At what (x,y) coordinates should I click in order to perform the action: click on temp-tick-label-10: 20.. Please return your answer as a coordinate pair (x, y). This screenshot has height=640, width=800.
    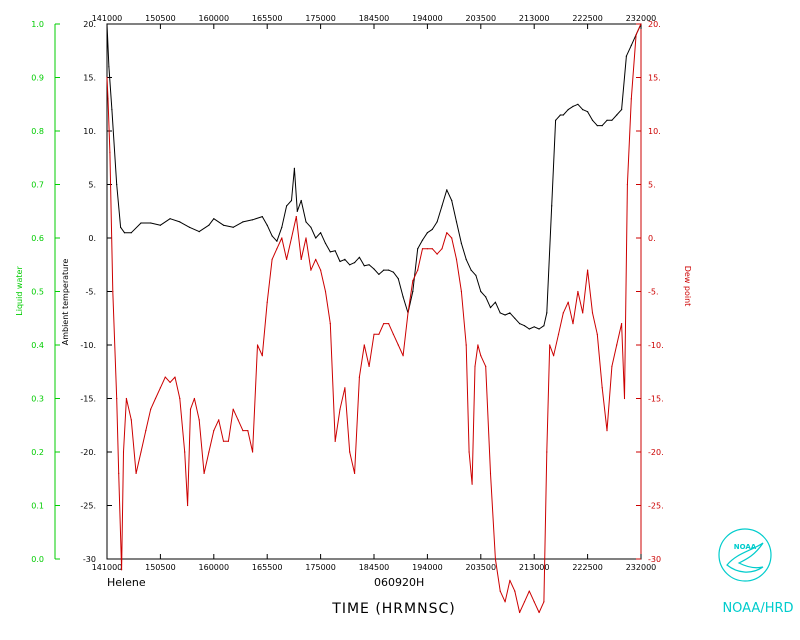
    Looking at the image, I should click on (89, 24).